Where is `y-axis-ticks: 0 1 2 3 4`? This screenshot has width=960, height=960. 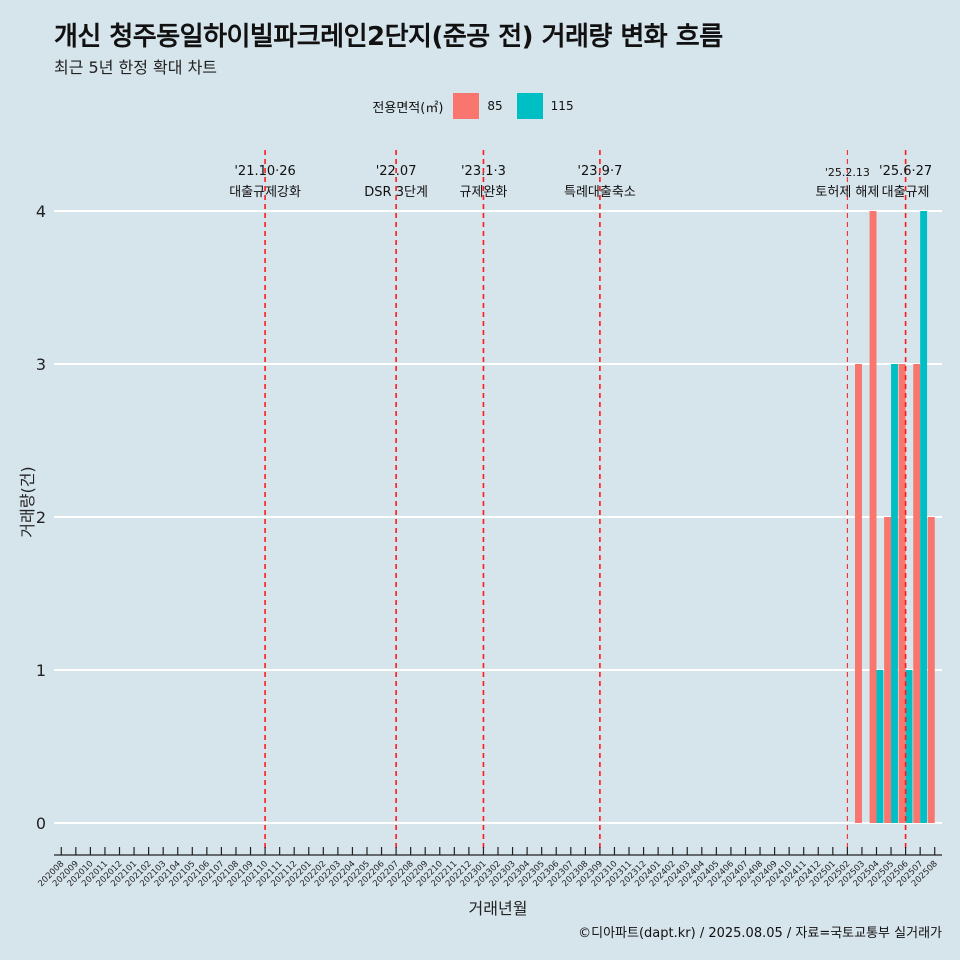 y-axis-ticks: 0 1 2 3 4 is located at coordinates (41, 517).